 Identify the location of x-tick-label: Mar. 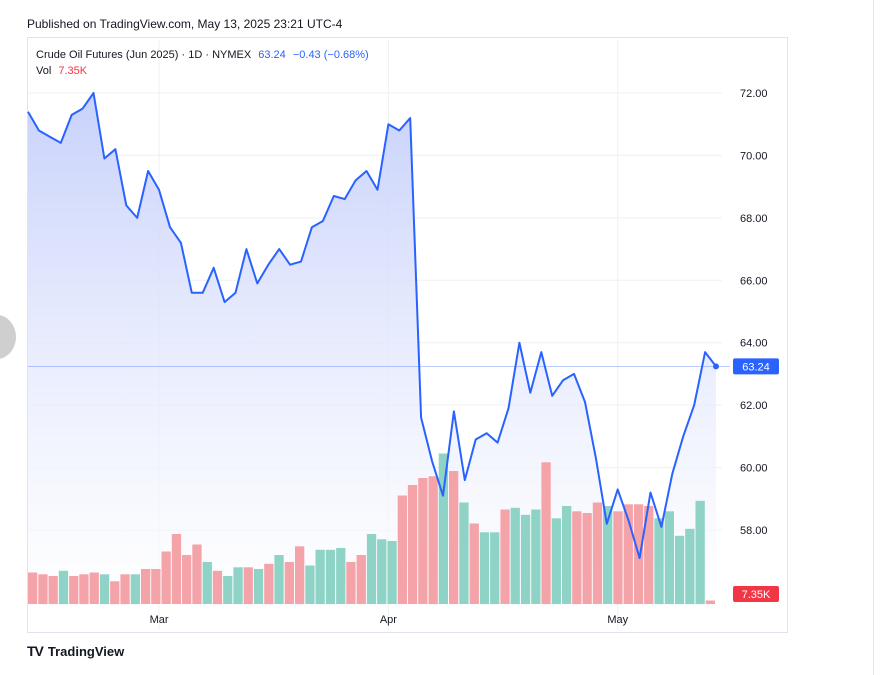
(159, 620).